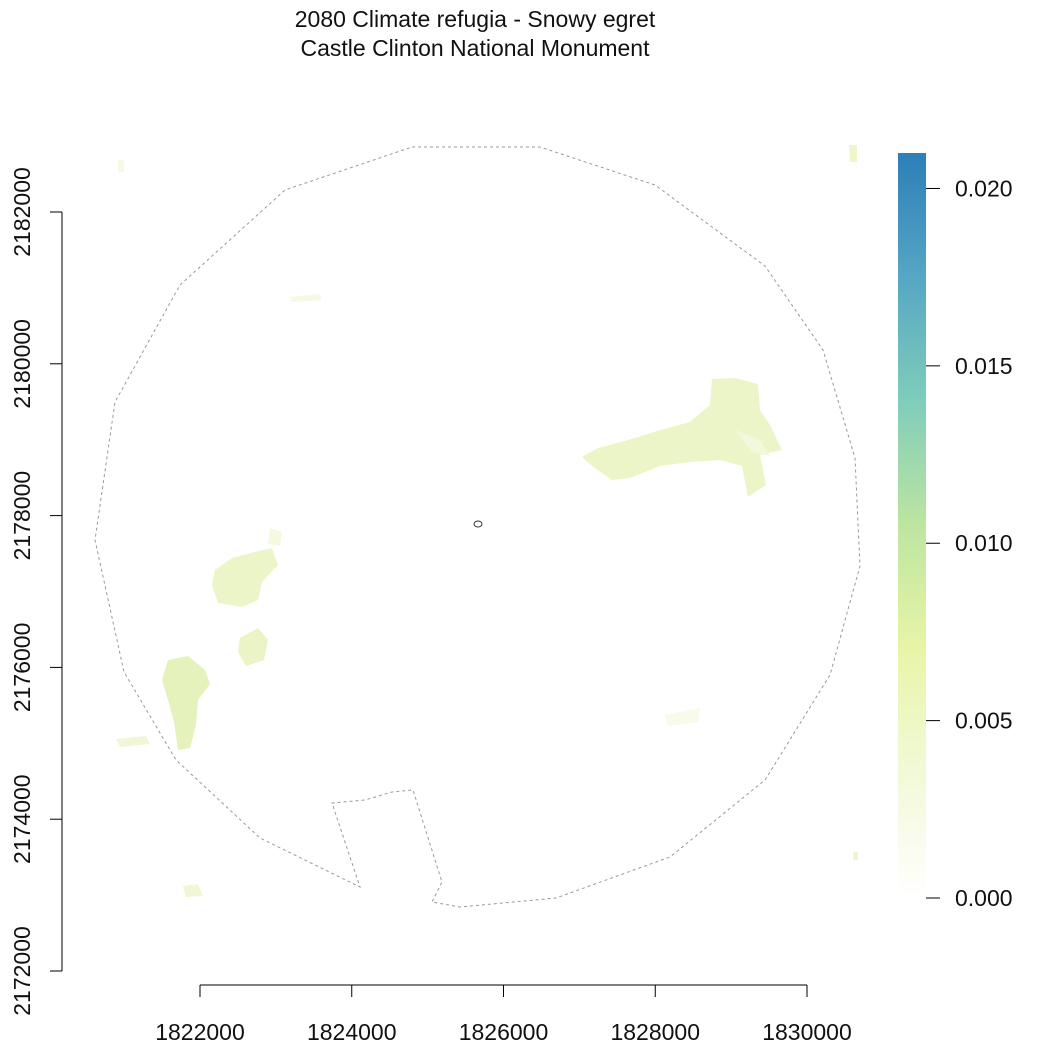  I want to click on y-tick-label: 2174000, so click(22, 819).